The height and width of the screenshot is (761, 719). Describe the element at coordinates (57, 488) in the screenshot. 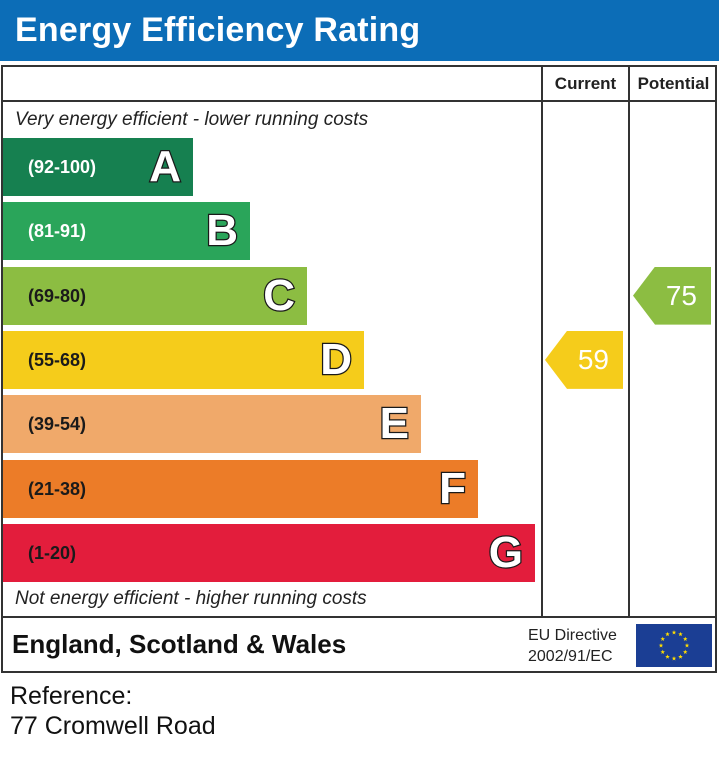

I see `band-range-label: (21-38)` at that location.